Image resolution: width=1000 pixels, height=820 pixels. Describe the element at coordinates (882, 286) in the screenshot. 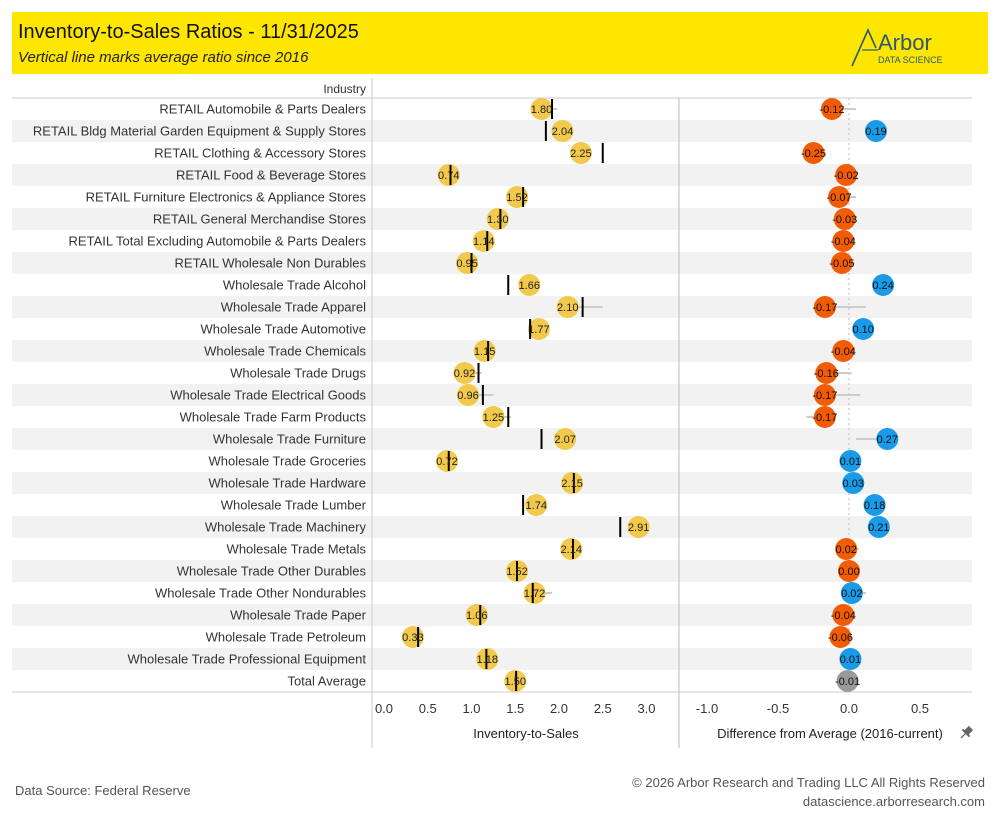

I see `difference-label: 0.24` at that location.